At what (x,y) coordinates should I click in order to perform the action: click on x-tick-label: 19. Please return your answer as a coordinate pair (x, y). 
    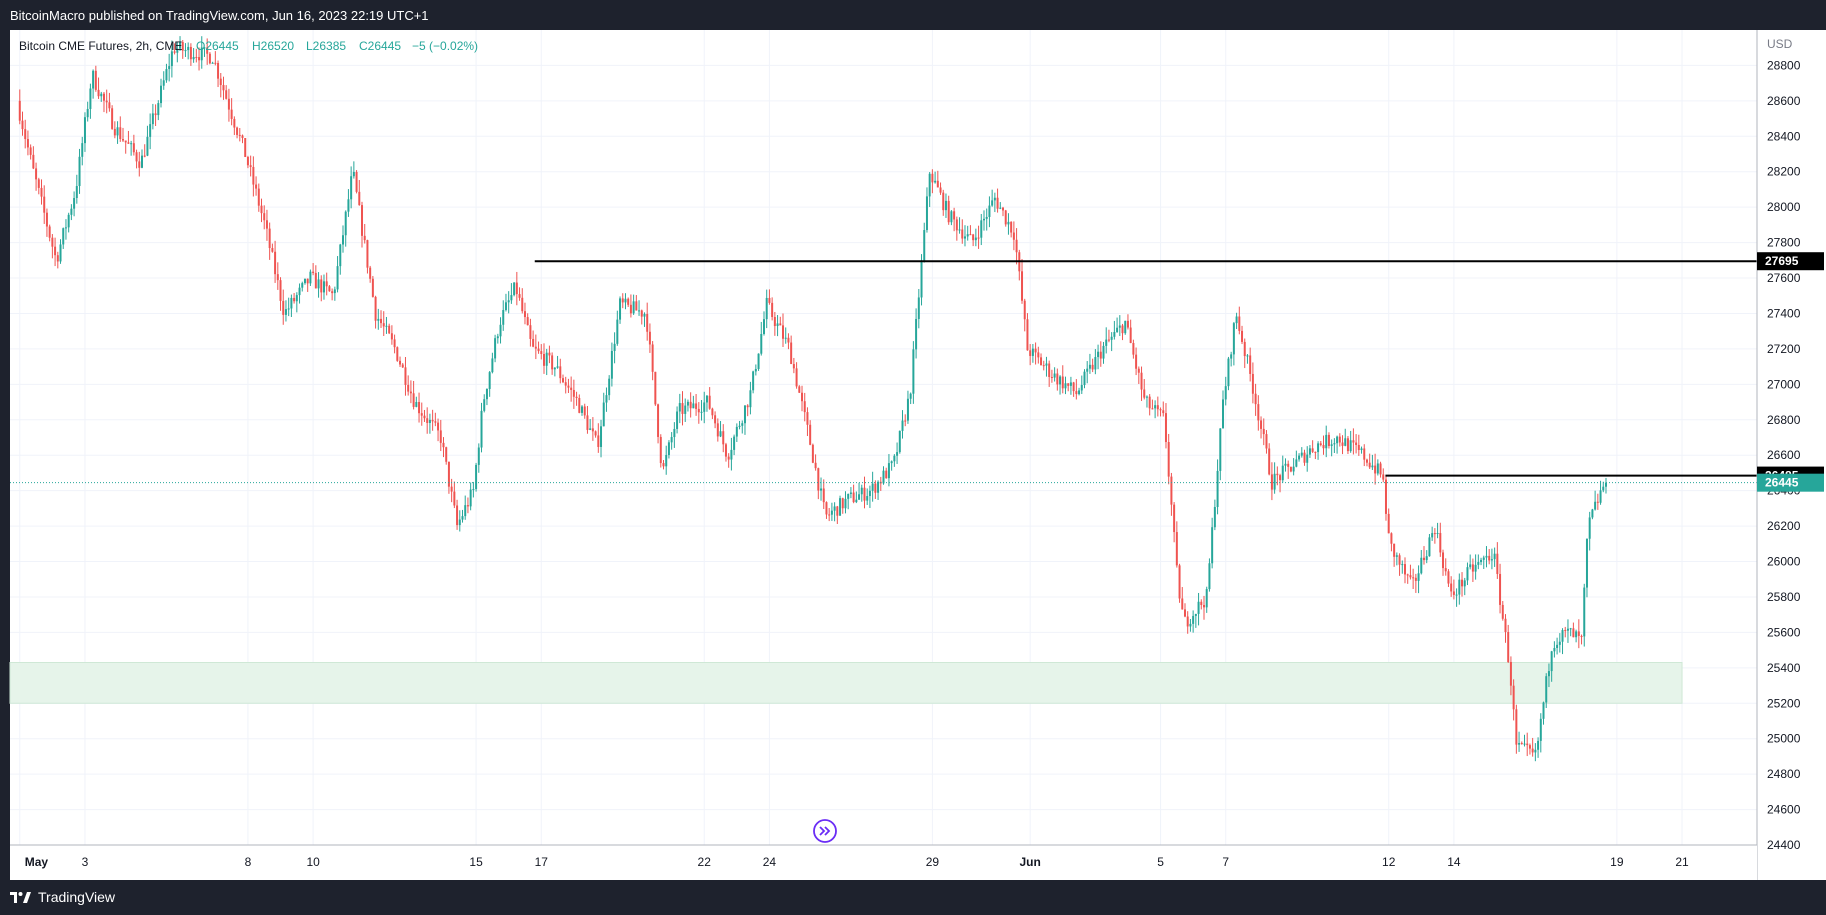
    Looking at the image, I should click on (1617, 862).